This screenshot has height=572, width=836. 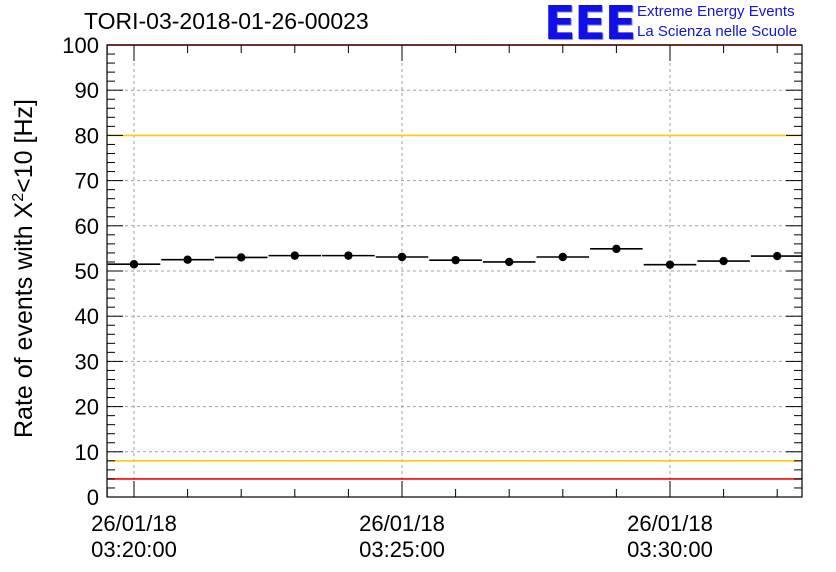 I want to click on chart-title: TORI-03-2018-01-26-00023, so click(x=226, y=21).